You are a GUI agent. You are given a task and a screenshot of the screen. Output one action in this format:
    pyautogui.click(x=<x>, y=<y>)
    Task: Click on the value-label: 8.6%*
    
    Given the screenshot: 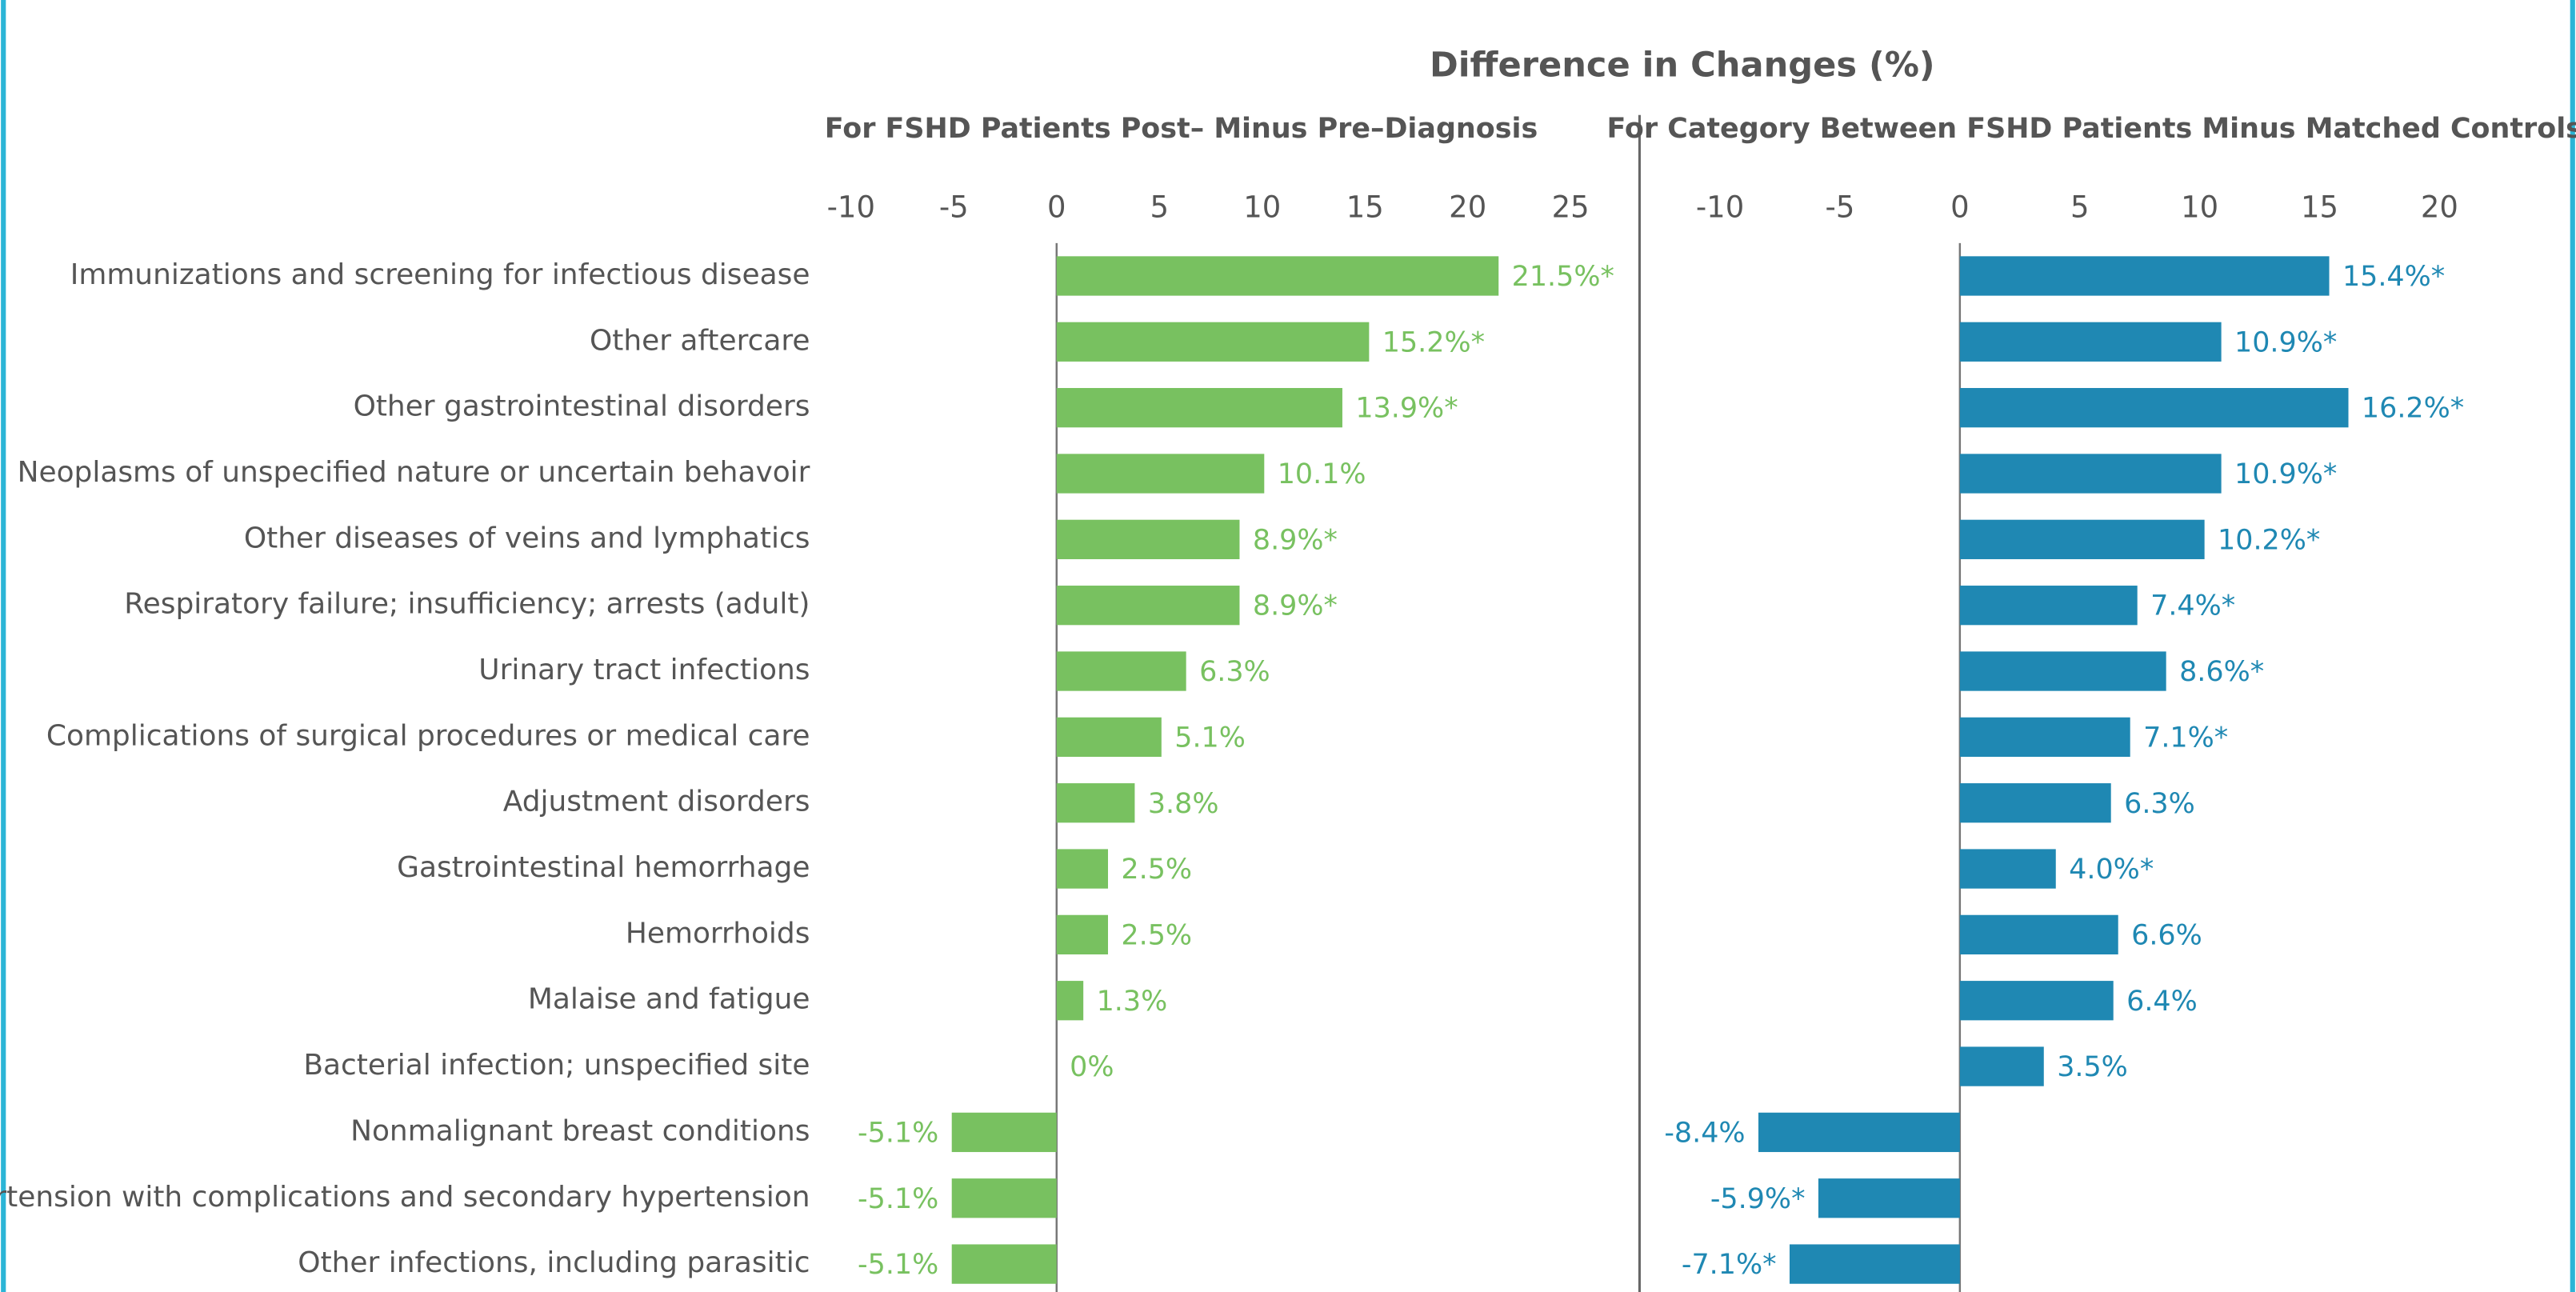 What is the action you would take?
    pyautogui.click(x=2221, y=672)
    